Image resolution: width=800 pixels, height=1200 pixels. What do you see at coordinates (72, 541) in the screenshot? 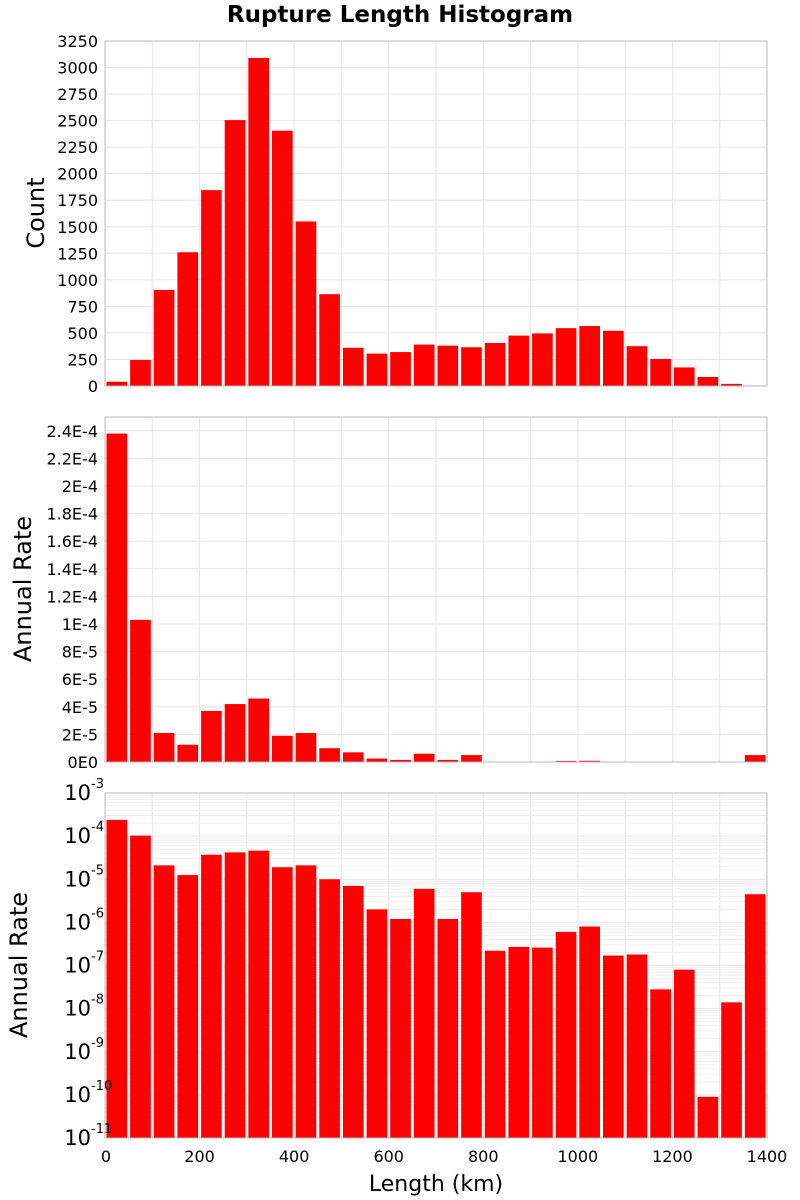
I see `y-tick-label: 1.6E-4` at bounding box center [72, 541].